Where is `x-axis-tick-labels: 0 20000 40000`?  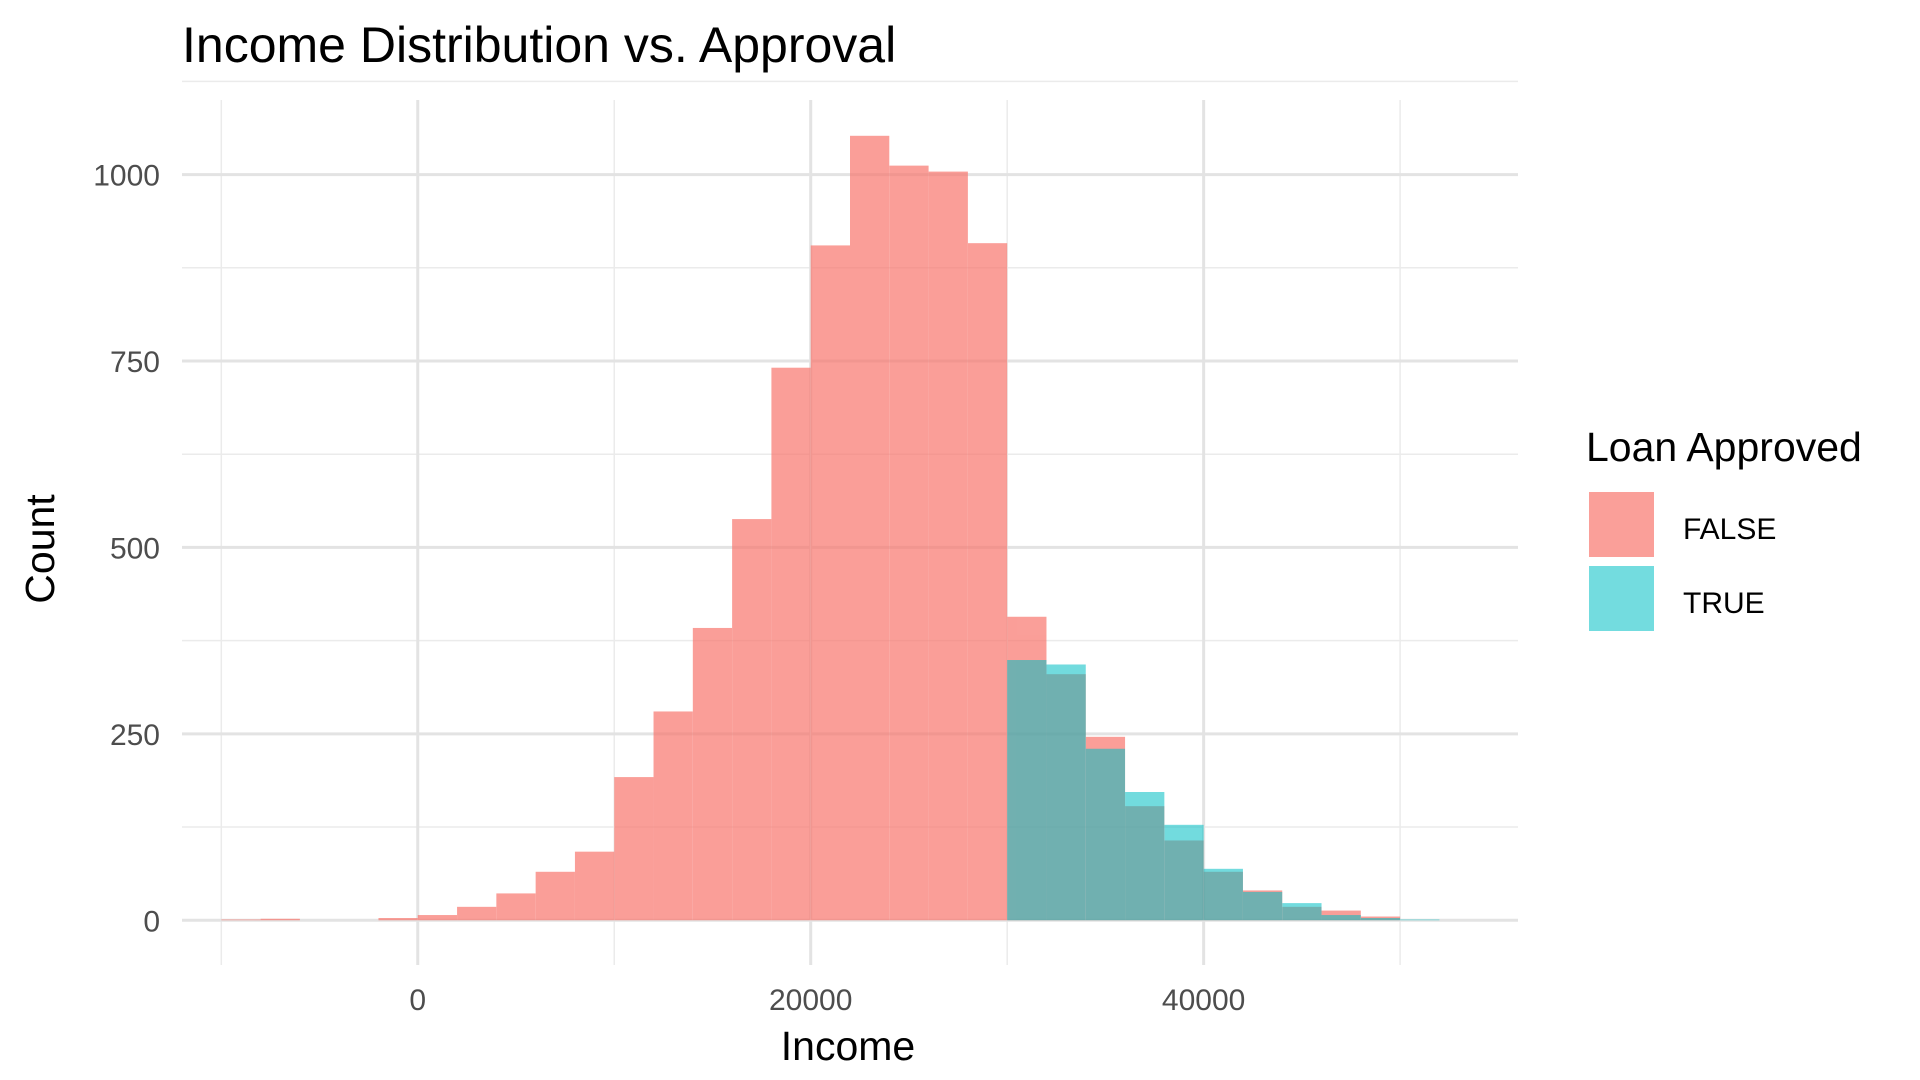 x-axis-tick-labels: 0 20000 40000 is located at coordinates (827, 1000).